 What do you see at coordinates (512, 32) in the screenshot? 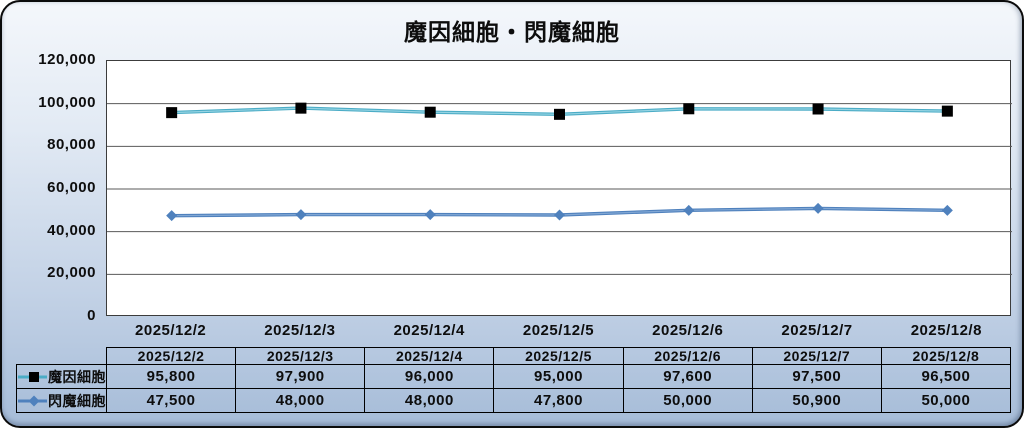
I see `chart-title: 魔因細胞・閃魔細胞` at bounding box center [512, 32].